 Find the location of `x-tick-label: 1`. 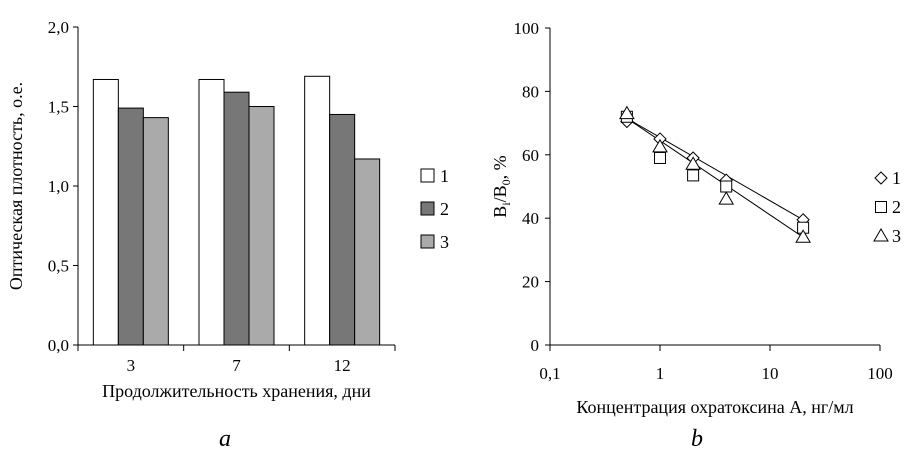

x-tick-label: 1 is located at coordinates (660, 373).